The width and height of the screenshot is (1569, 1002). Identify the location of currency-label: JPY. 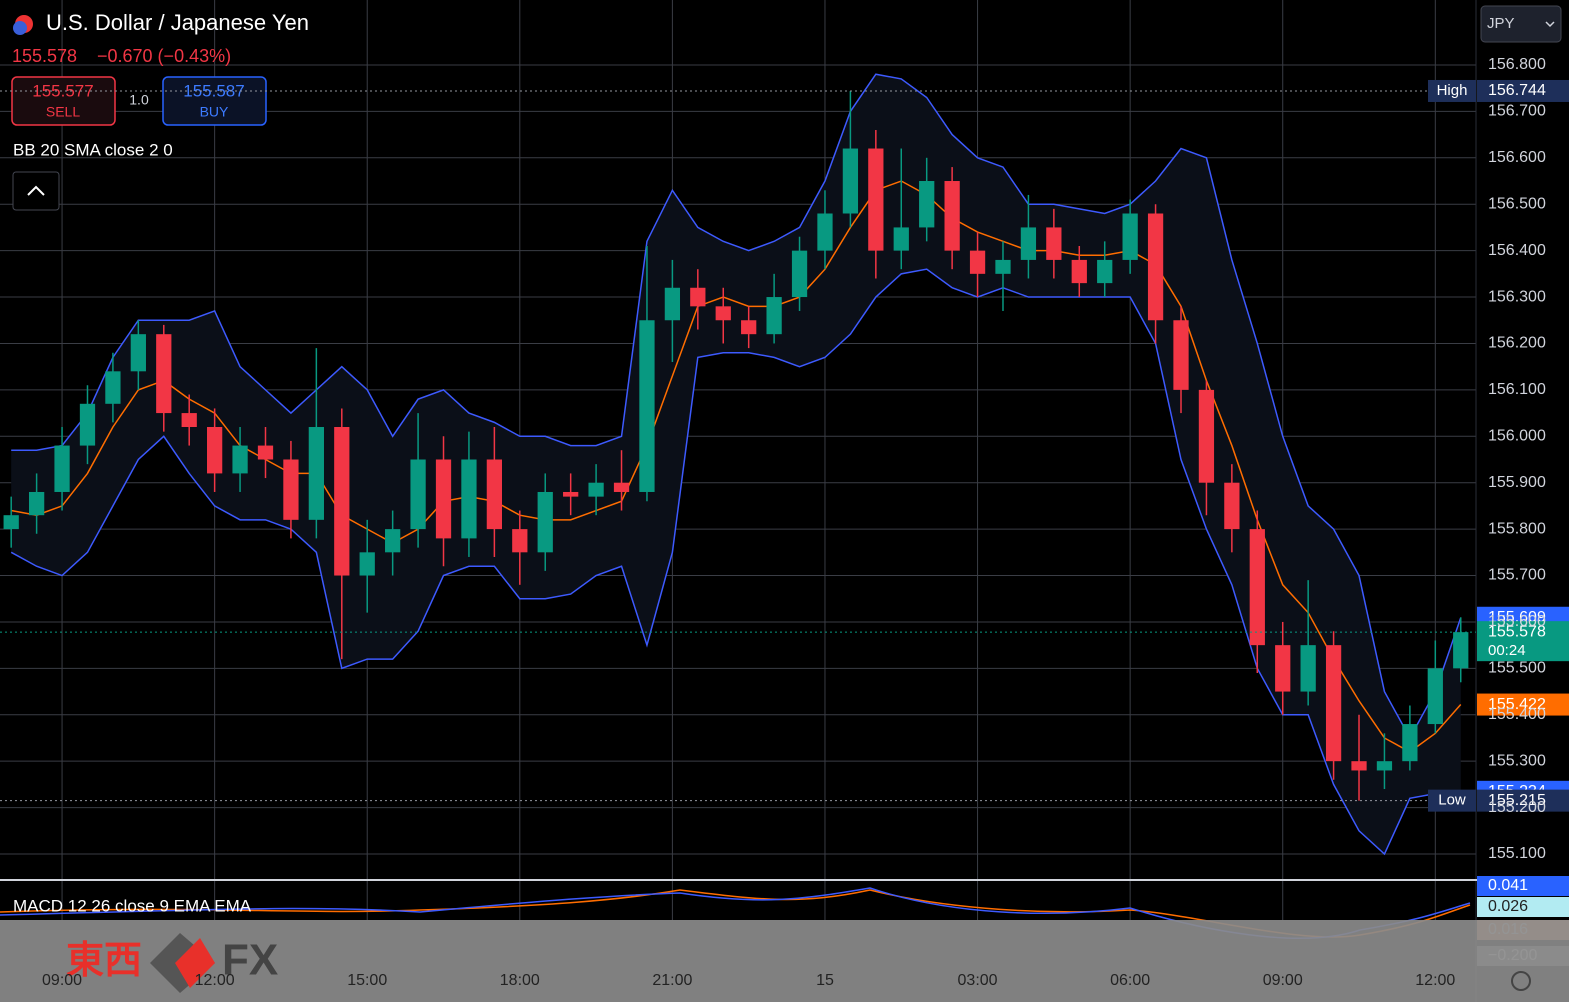
(1501, 23).